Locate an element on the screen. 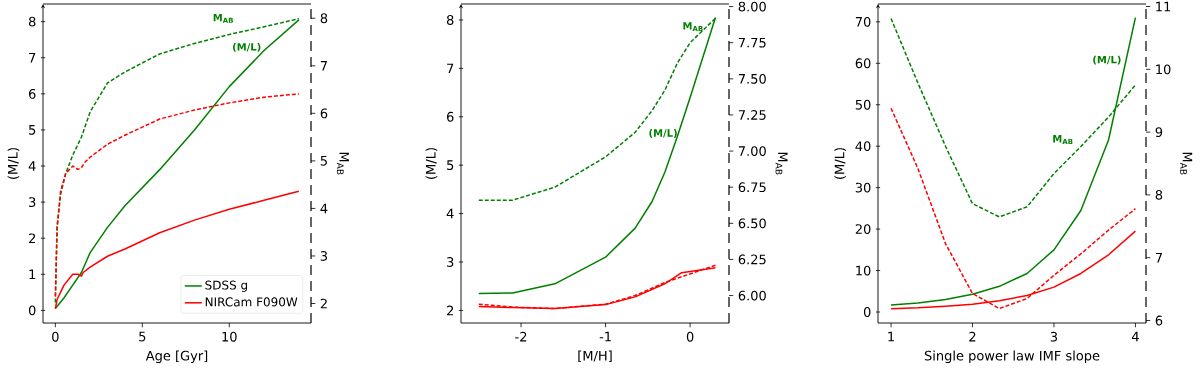  y-tick-label: 10 is located at coordinates (863, 270).